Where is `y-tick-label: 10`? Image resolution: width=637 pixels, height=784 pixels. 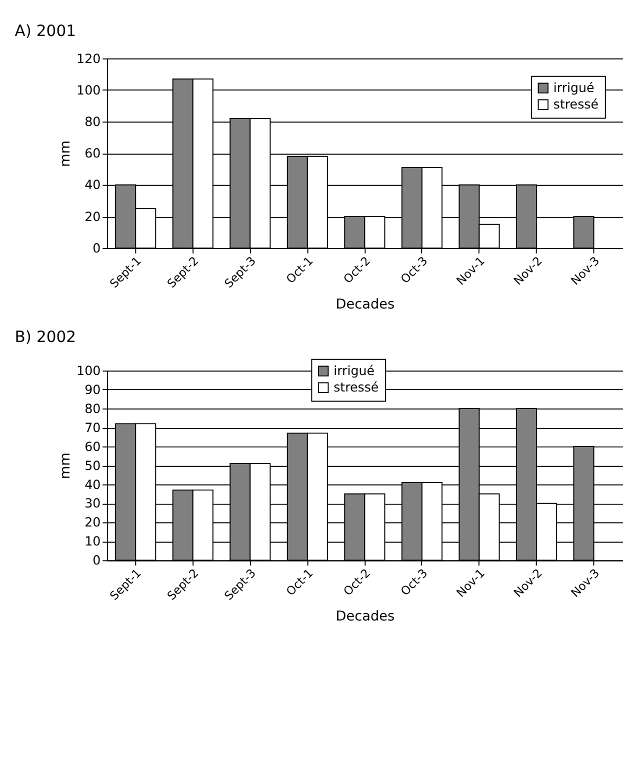
y-tick-label: 10 is located at coordinates (92, 541).